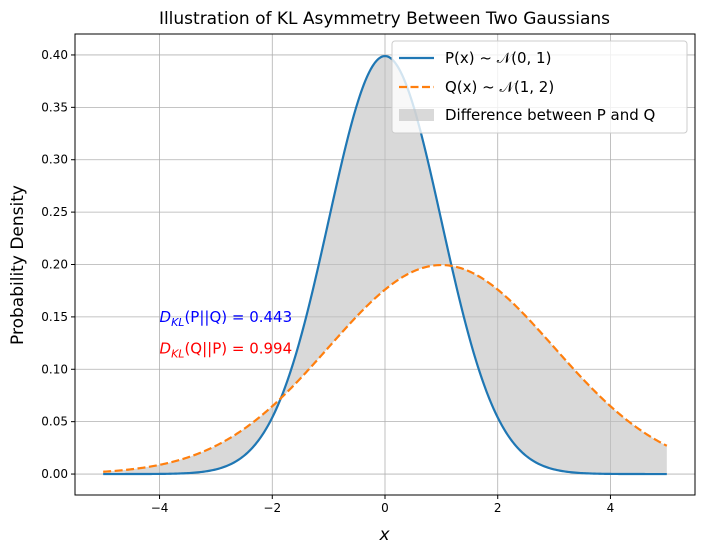 This screenshot has width=705, height=553. I want to click on annotations: DKL(P||Q) = 0.443 DKL(Q||P) = 0.994, so click(226, 334).